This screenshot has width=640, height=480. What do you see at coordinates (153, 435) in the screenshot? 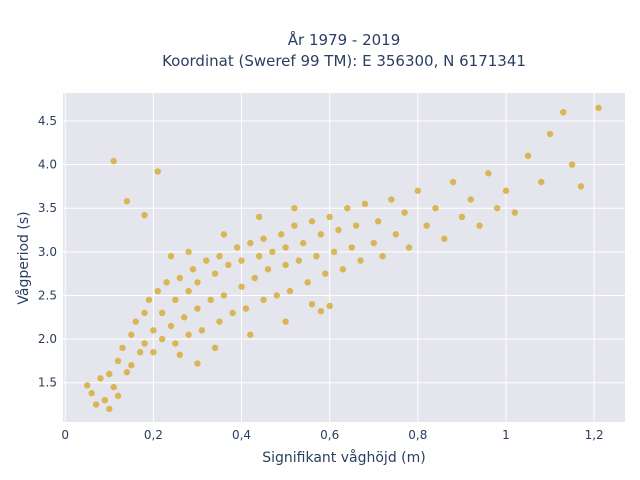
I see `x-tick-label: 0,2` at bounding box center [153, 435].